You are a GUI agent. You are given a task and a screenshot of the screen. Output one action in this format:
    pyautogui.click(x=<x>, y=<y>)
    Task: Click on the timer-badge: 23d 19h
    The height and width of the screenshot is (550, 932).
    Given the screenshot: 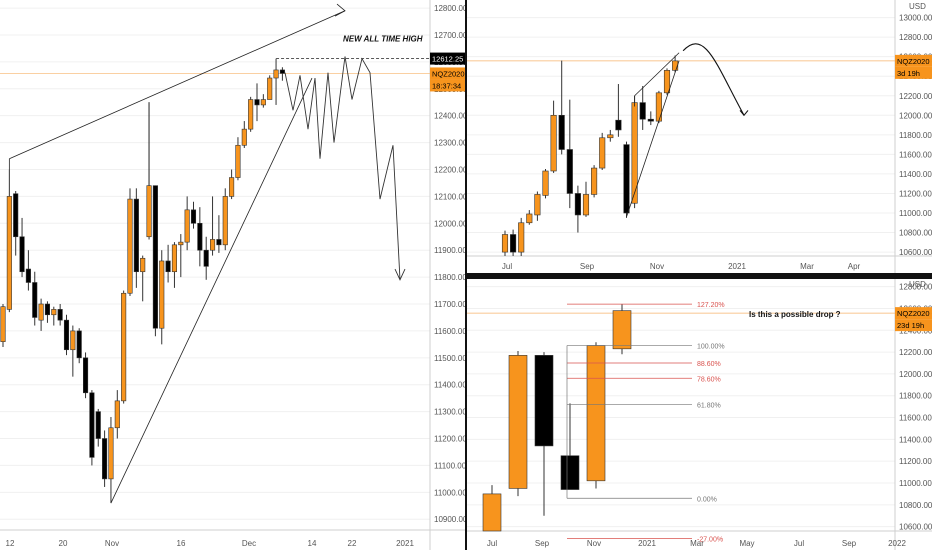 What is the action you would take?
    pyautogui.click(x=910, y=325)
    